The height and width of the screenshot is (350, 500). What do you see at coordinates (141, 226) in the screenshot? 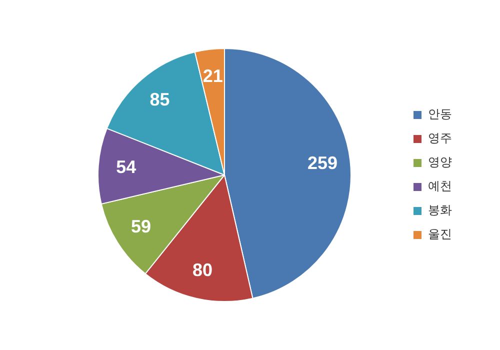
I see `data-label: 59` at bounding box center [141, 226].